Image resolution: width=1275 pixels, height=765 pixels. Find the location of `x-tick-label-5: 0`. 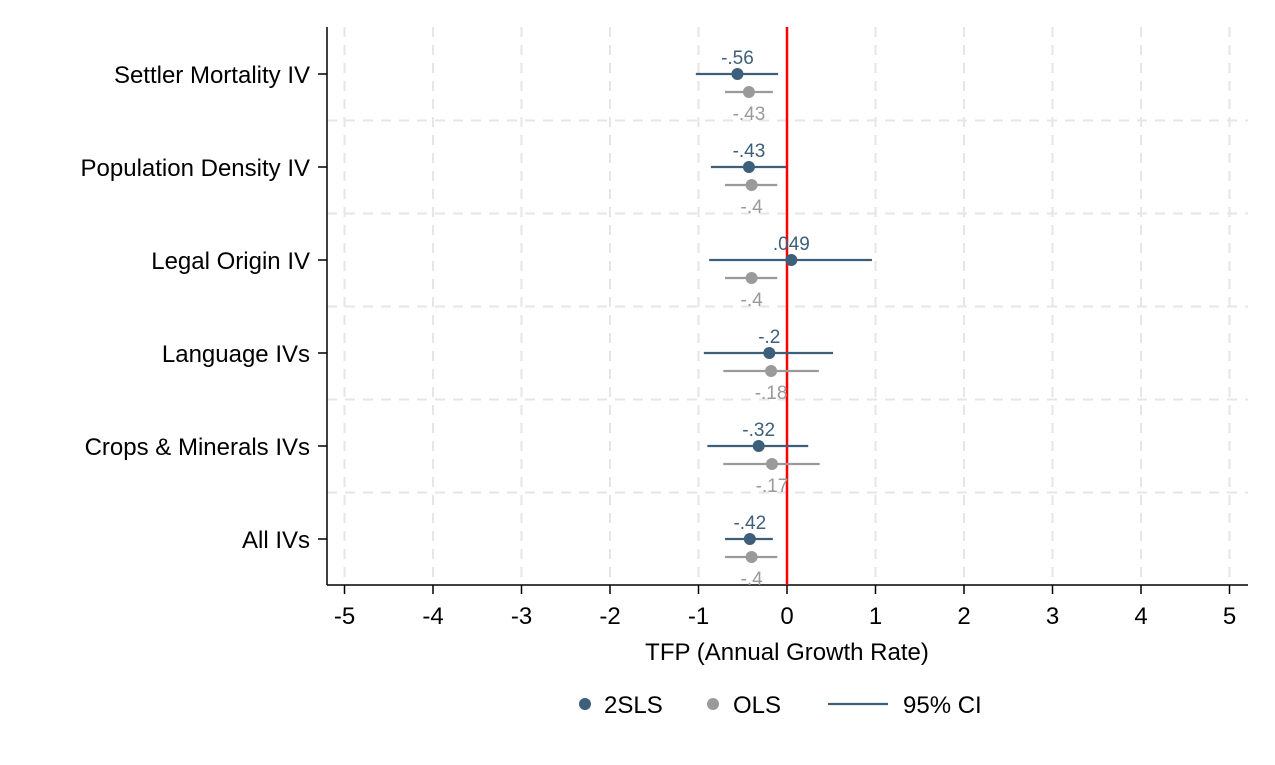

x-tick-label-5: 0 is located at coordinates (786, 616).